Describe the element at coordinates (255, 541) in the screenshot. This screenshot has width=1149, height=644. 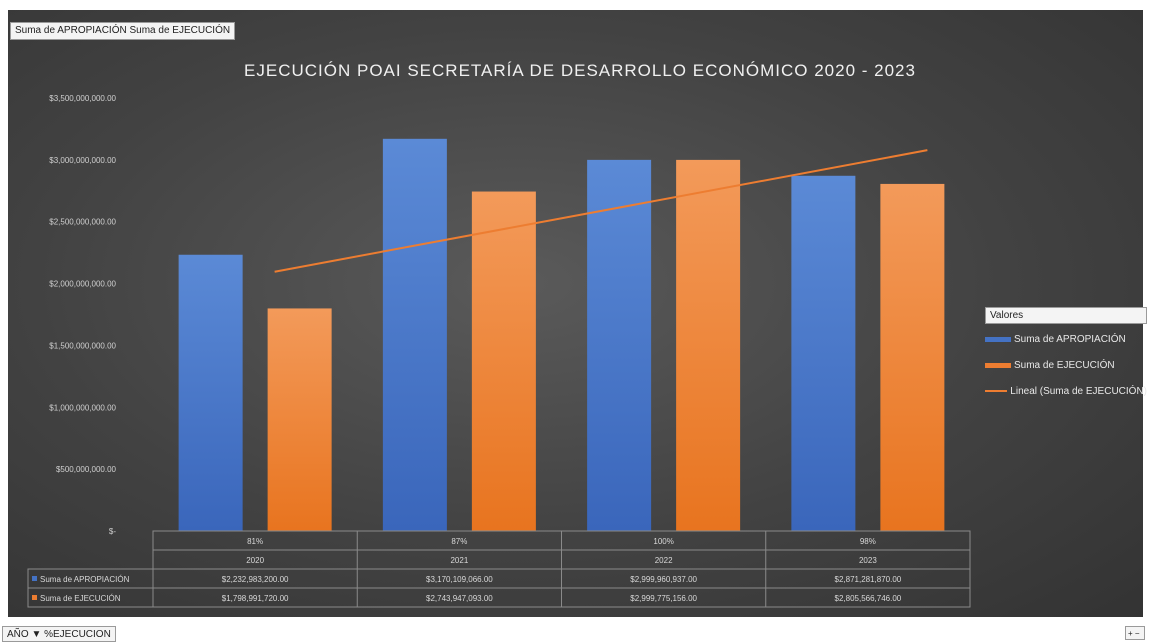
I see `percent-label: 81%` at that location.